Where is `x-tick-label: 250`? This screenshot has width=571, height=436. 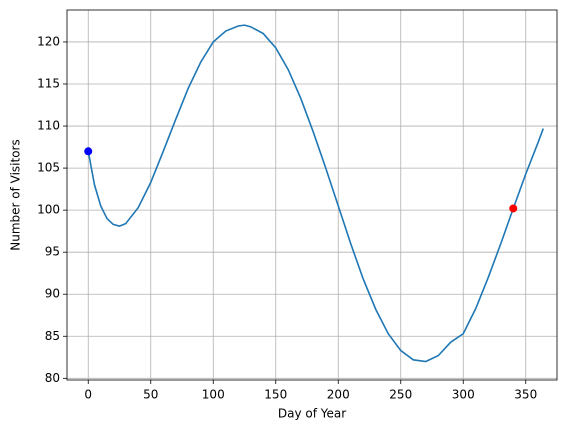
x-tick-label: 250 is located at coordinates (400, 395).